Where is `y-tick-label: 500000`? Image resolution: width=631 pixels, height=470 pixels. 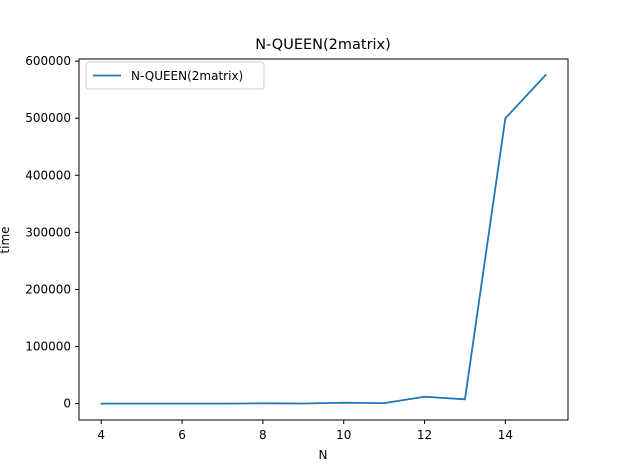
y-tick-label: 500000 is located at coordinates (48, 118).